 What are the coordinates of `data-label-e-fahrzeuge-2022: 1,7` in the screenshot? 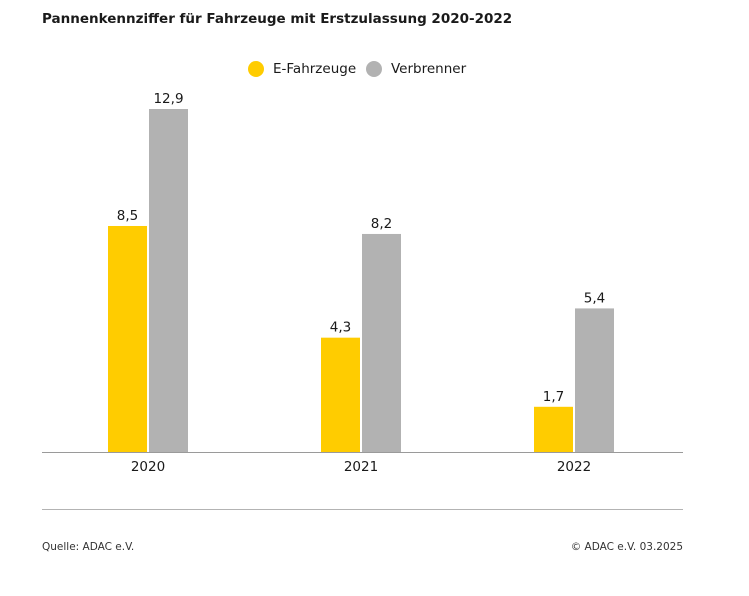 It's located at (553, 397).